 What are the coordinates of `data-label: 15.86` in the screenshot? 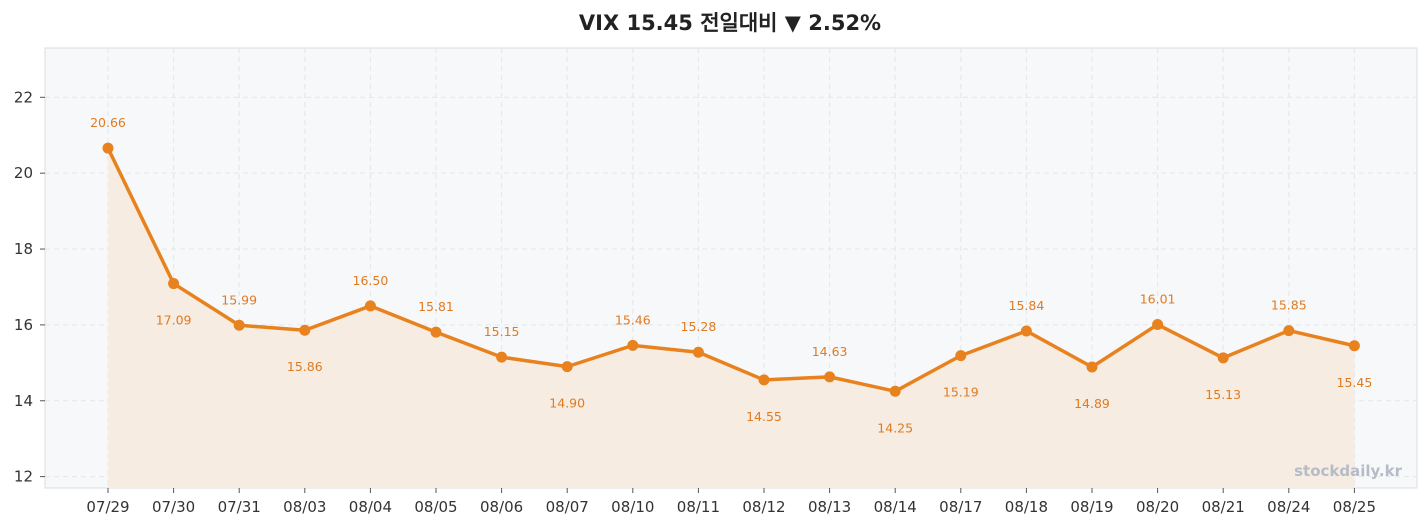 It's located at (305, 366).